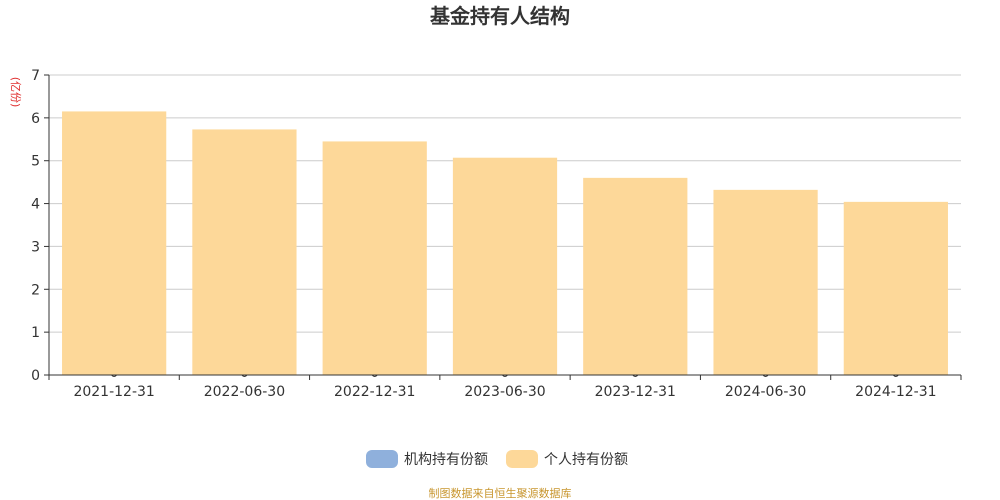  What do you see at coordinates (635, 392) in the screenshot?
I see `x-tick-label: 2023-12-31` at bounding box center [635, 392].